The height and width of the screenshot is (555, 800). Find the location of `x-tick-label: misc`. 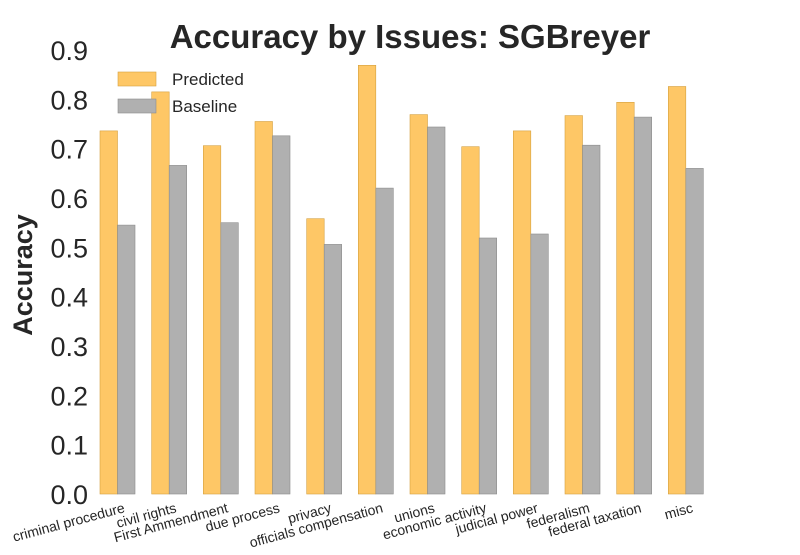

x-tick-label: misc is located at coordinates (679, 510).